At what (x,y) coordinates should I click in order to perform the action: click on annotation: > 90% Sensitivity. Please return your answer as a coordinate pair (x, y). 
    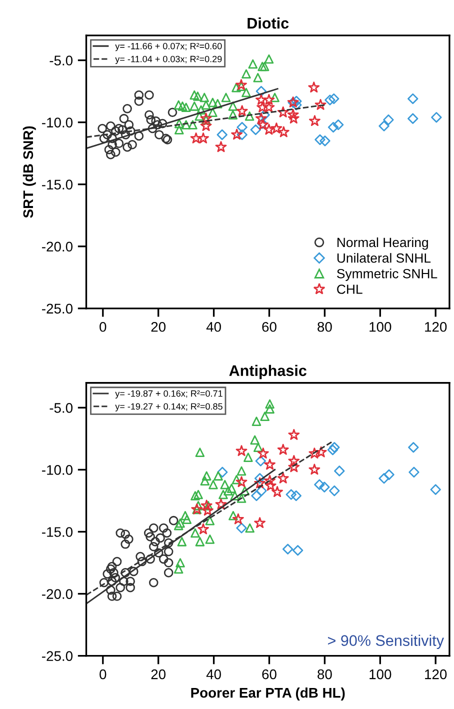
    Looking at the image, I should click on (386, 641).